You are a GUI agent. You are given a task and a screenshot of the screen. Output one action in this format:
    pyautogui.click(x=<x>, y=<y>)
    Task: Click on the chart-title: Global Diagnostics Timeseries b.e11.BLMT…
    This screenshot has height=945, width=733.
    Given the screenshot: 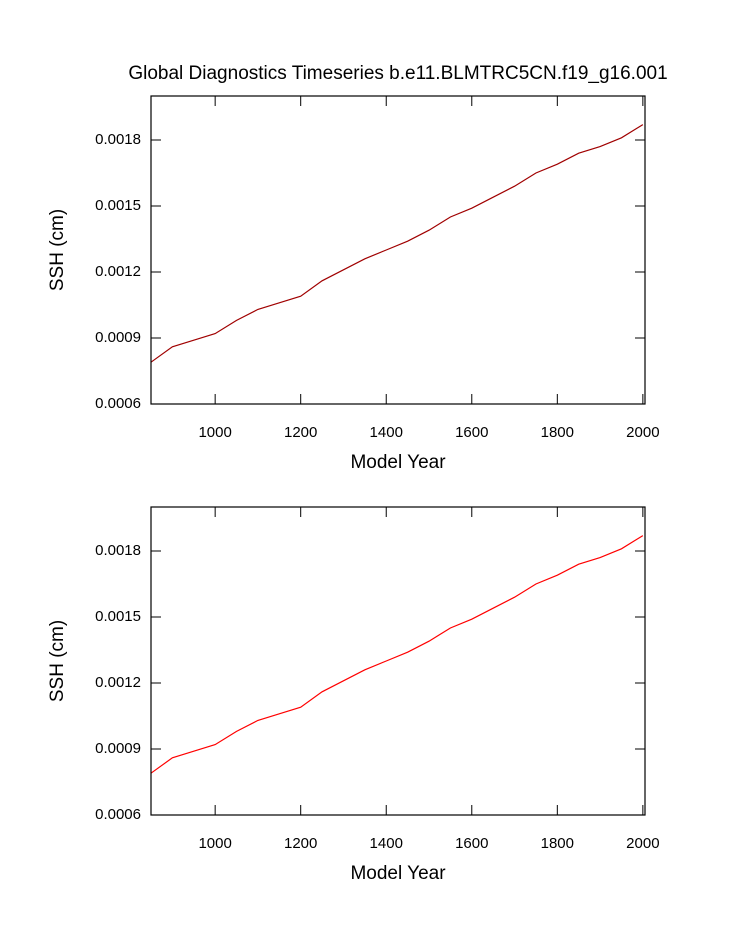 What is the action you would take?
    pyautogui.click(x=397, y=73)
    